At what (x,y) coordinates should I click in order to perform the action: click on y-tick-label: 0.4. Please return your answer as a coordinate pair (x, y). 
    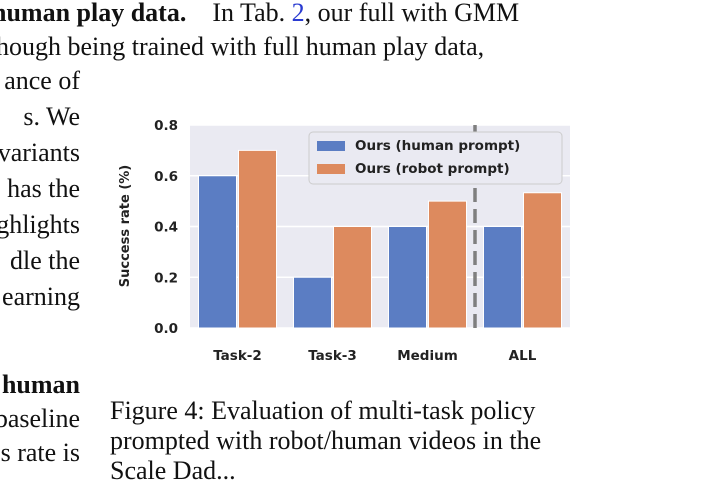
    Looking at the image, I should click on (166, 228).